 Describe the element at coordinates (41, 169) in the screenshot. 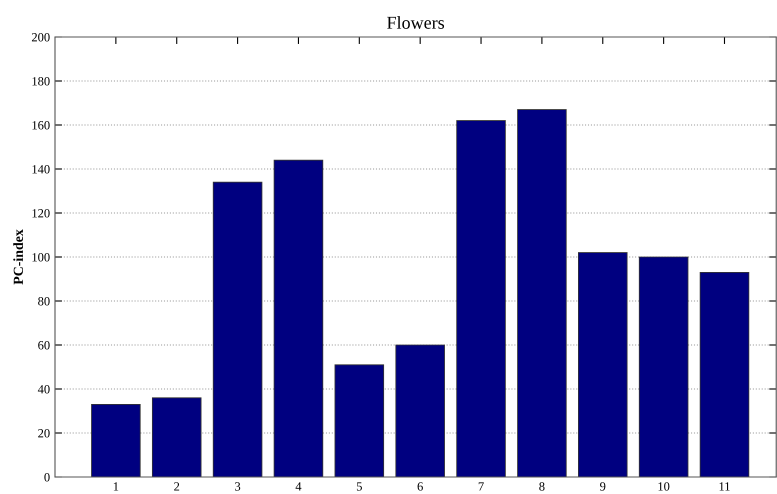

I see `y-tick-label: 140` at that location.